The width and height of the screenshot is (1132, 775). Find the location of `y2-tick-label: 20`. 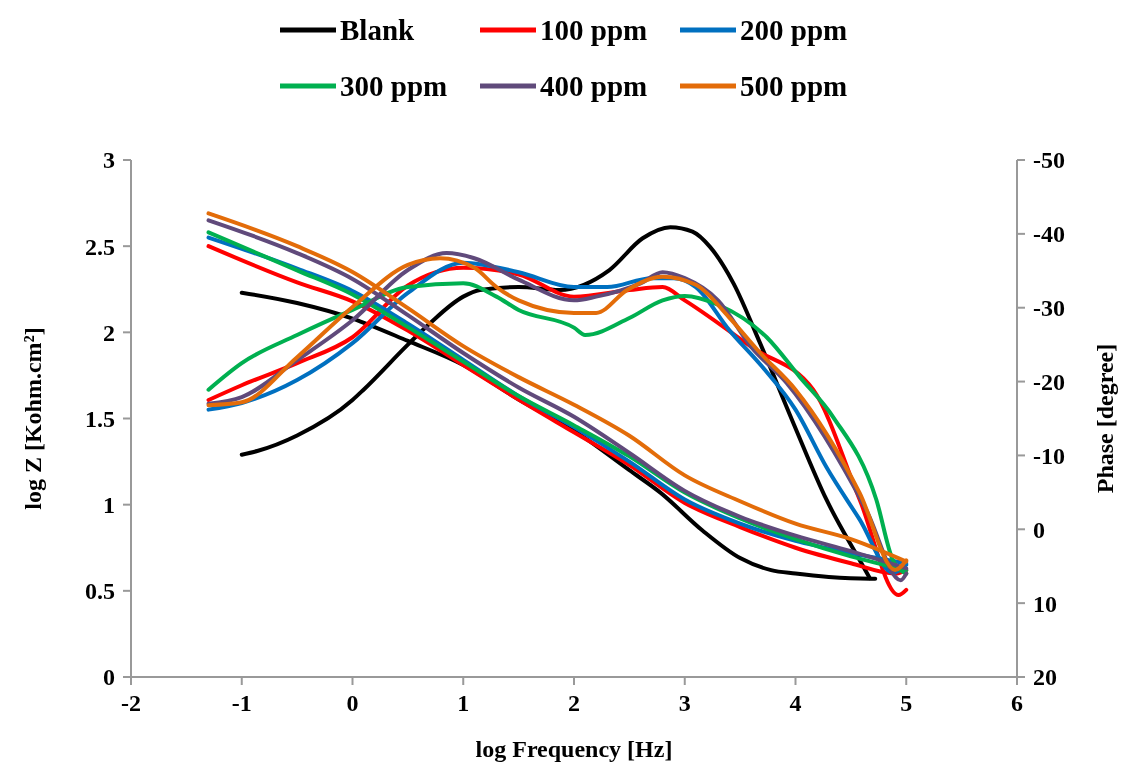

y2-tick-label: 20 is located at coordinates (1045, 677).